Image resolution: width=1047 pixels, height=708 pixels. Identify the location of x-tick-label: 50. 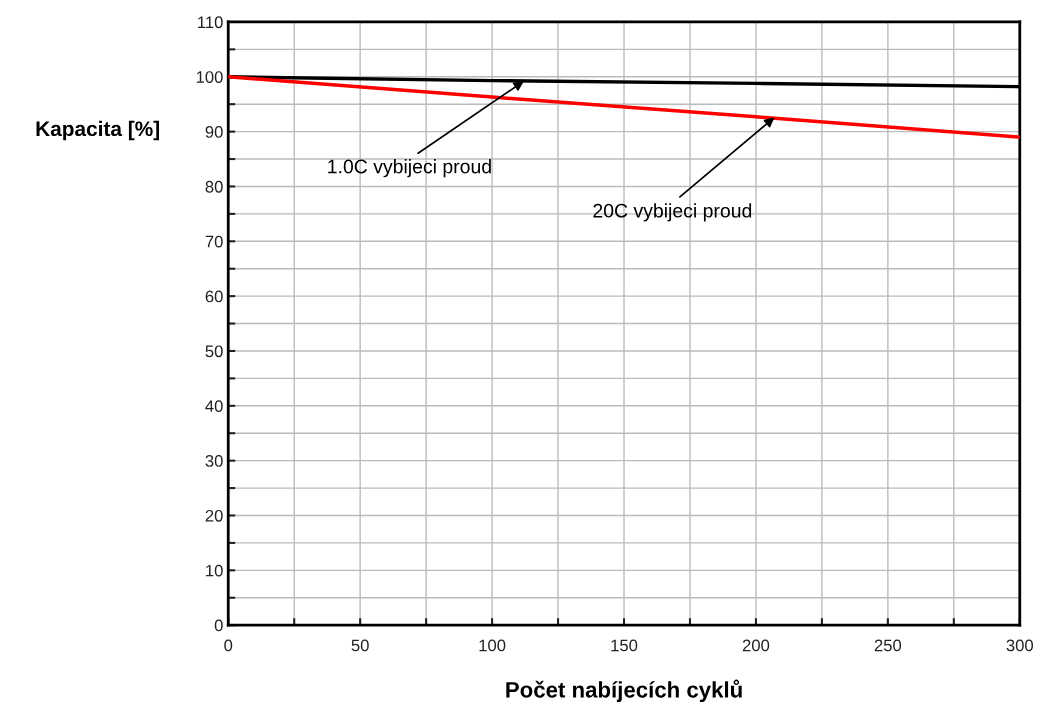
(360, 645).